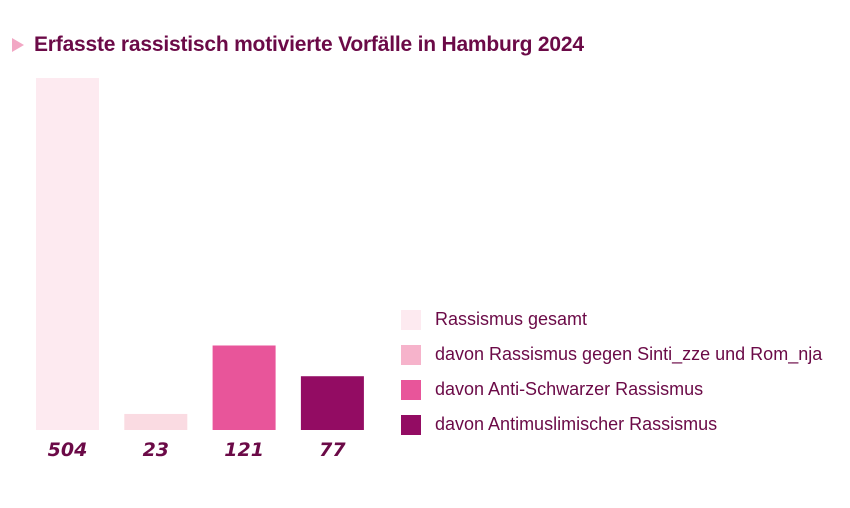 The width and height of the screenshot is (850, 508). Describe the element at coordinates (511, 319) in the screenshot. I see `legend-label: Rassismus gesamt` at that location.